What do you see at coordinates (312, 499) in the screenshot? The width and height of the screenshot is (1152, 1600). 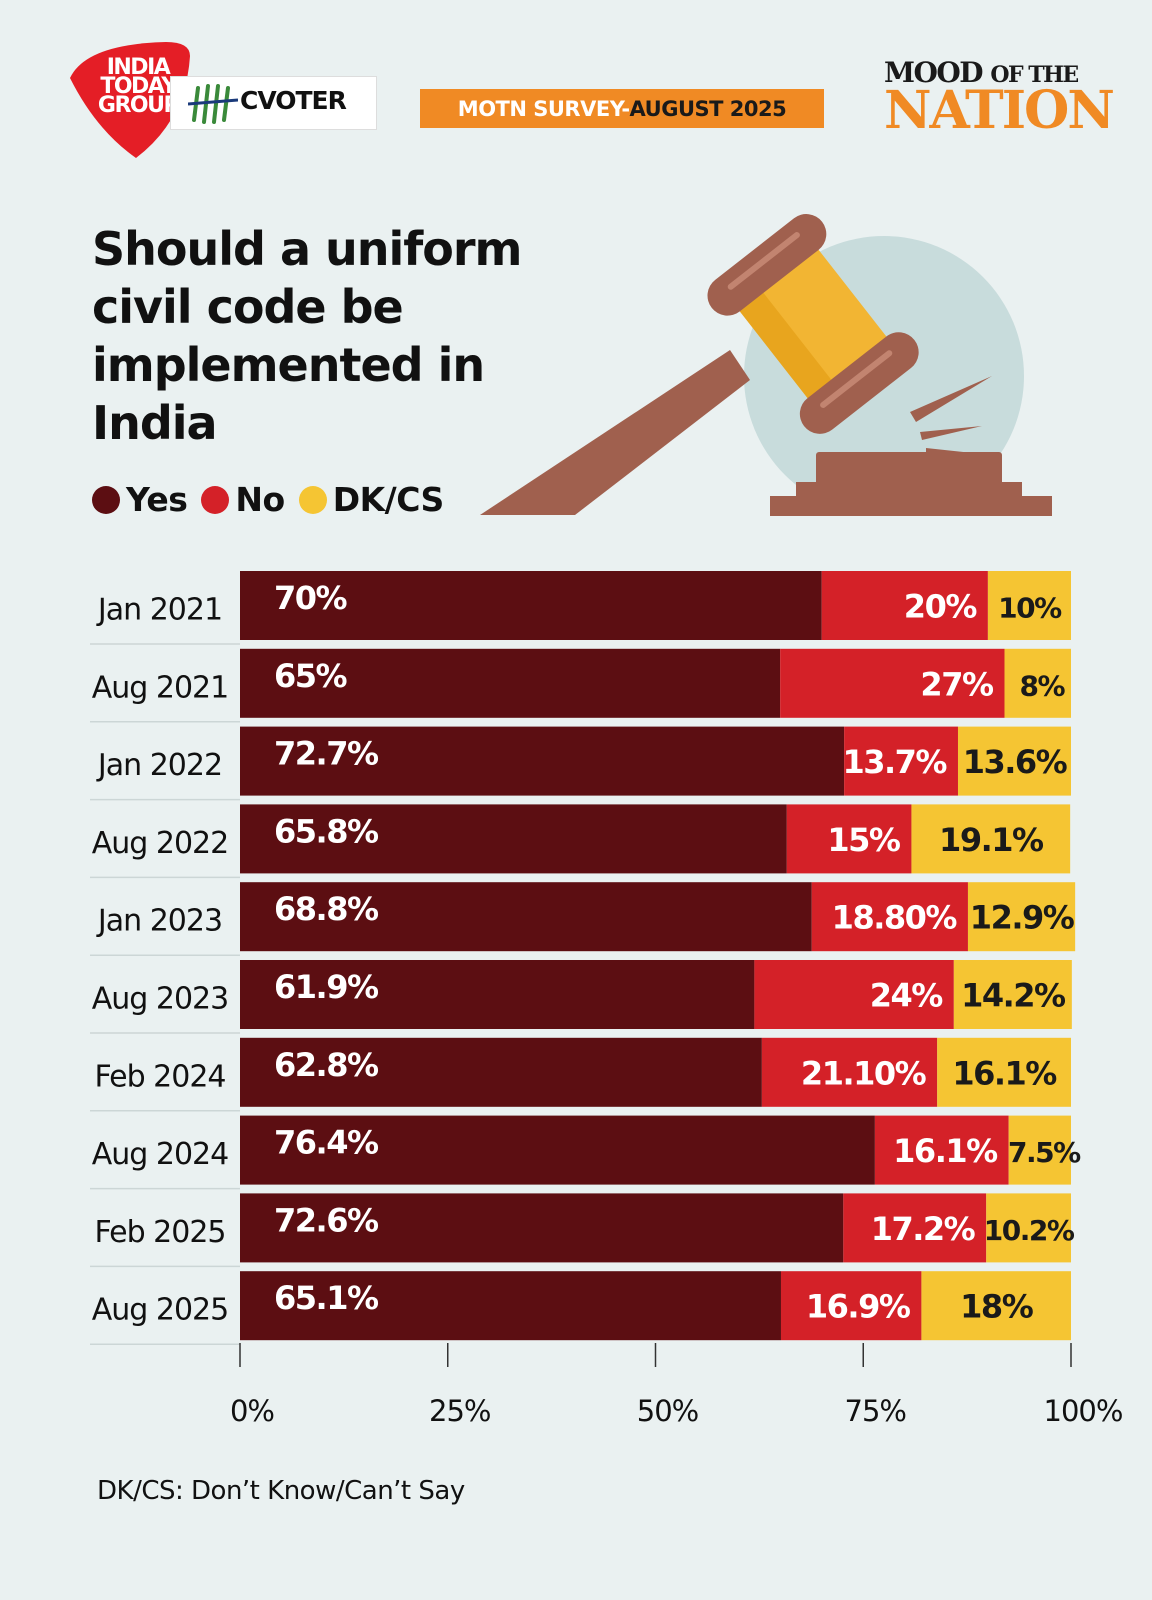 I see `legend-swatch-dk` at bounding box center [312, 499].